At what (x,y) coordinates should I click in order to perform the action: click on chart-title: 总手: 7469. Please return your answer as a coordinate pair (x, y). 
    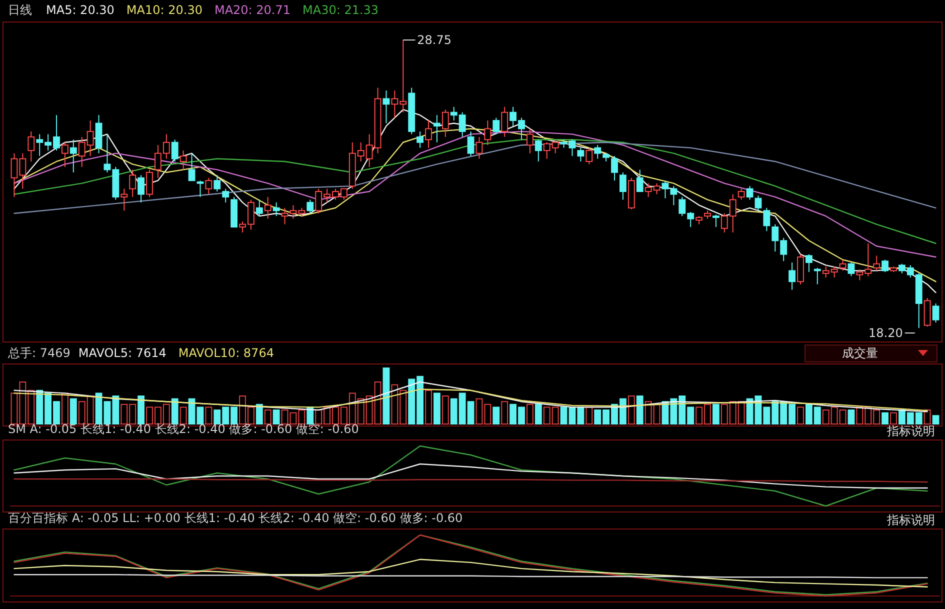
    Looking at the image, I should click on (38, 353).